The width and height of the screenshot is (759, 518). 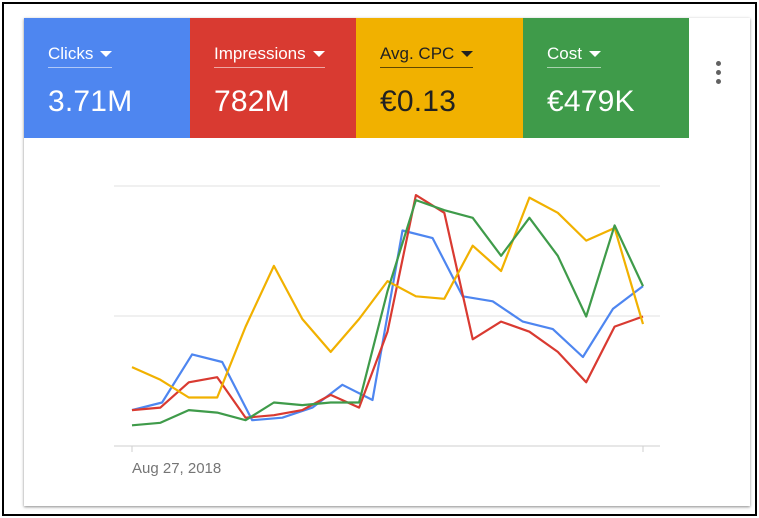 I want to click on metric-selector-avg-cpc: Avg. CPC, so click(x=427, y=56).